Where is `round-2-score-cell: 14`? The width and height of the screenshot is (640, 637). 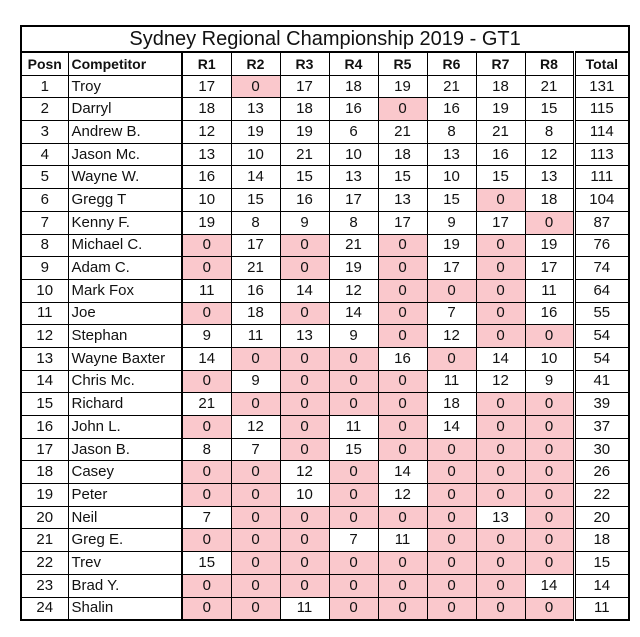 round-2-score-cell: 14 is located at coordinates (255, 177).